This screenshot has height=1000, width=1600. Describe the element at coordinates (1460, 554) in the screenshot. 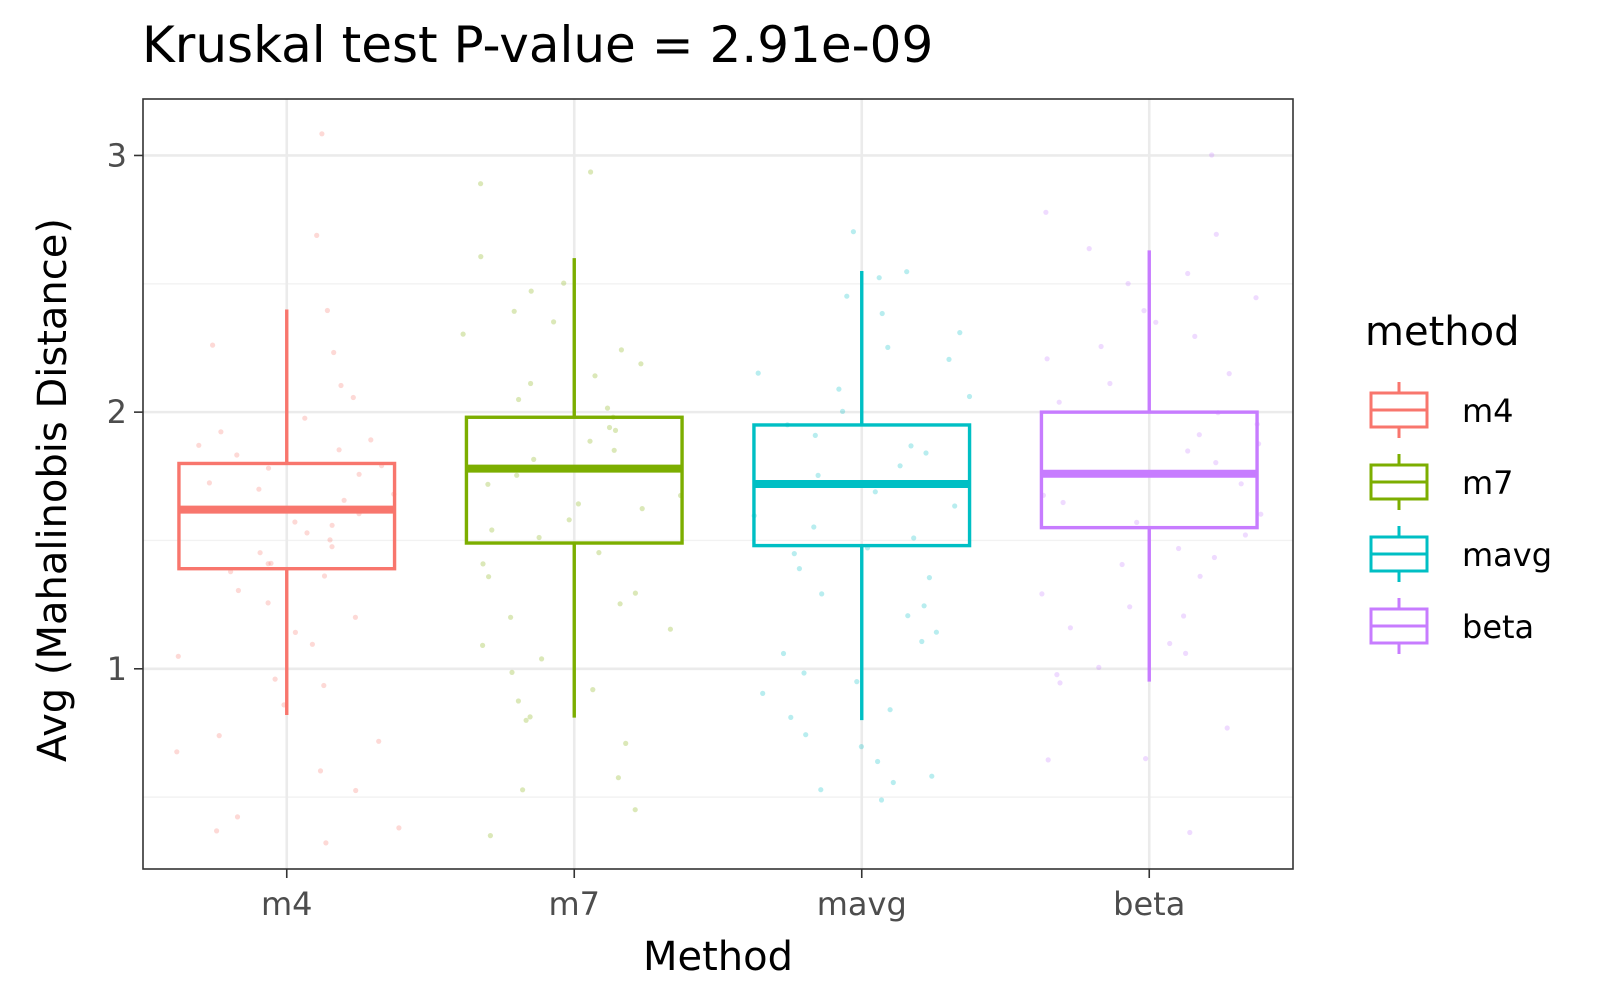

I see `legend-item-mavg: mavg` at that location.